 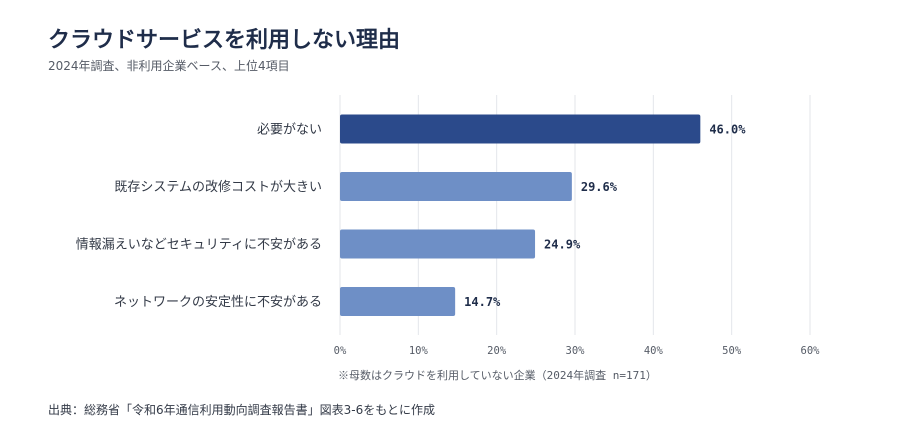 What do you see at coordinates (727, 130) in the screenshot?
I see `data-label: 46.0%` at bounding box center [727, 130].